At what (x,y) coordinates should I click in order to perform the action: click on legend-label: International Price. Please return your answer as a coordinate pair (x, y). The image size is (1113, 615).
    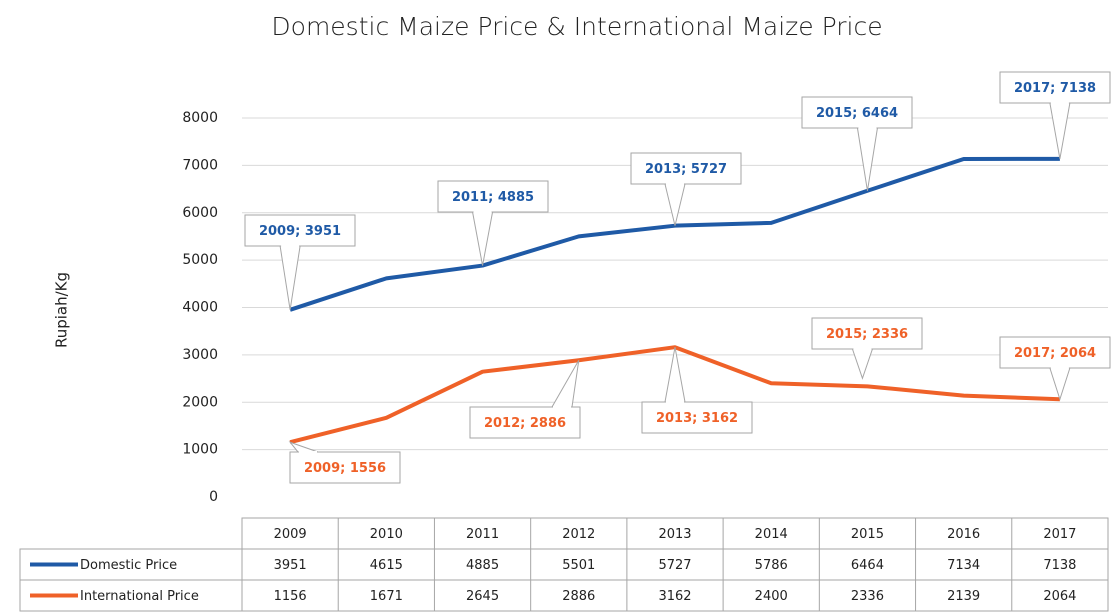
    Looking at the image, I should click on (139, 596).